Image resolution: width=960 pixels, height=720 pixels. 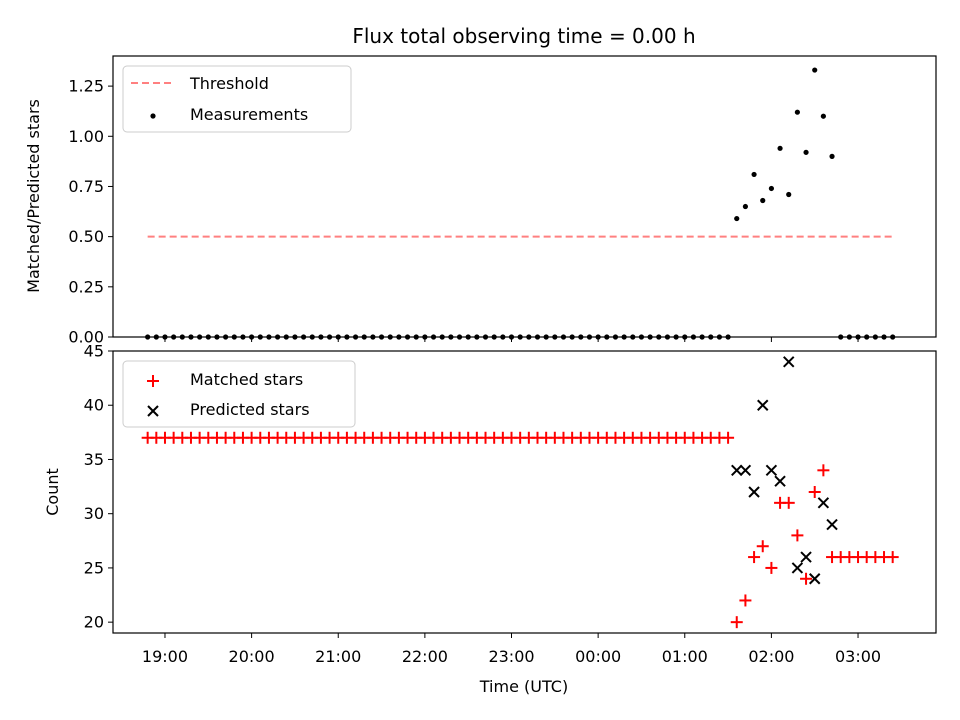 What do you see at coordinates (250, 409) in the screenshot?
I see `legend-predicted-label: Predicted stars` at bounding box center [250, 409].